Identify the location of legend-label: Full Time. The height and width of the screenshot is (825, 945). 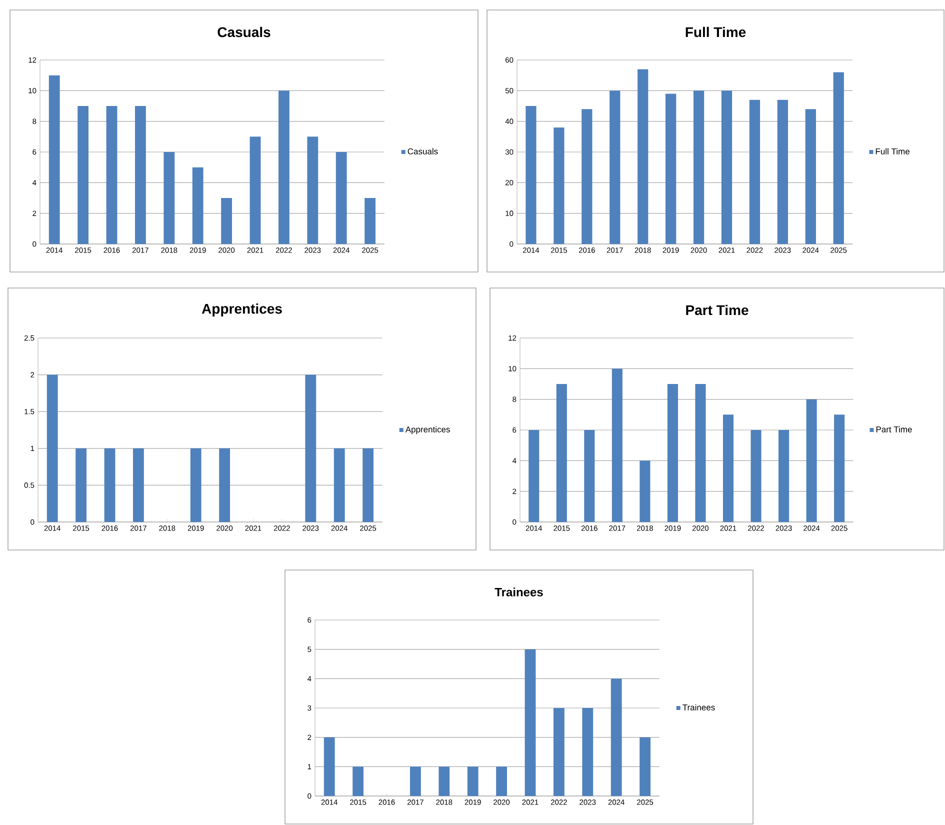
(893, 151).